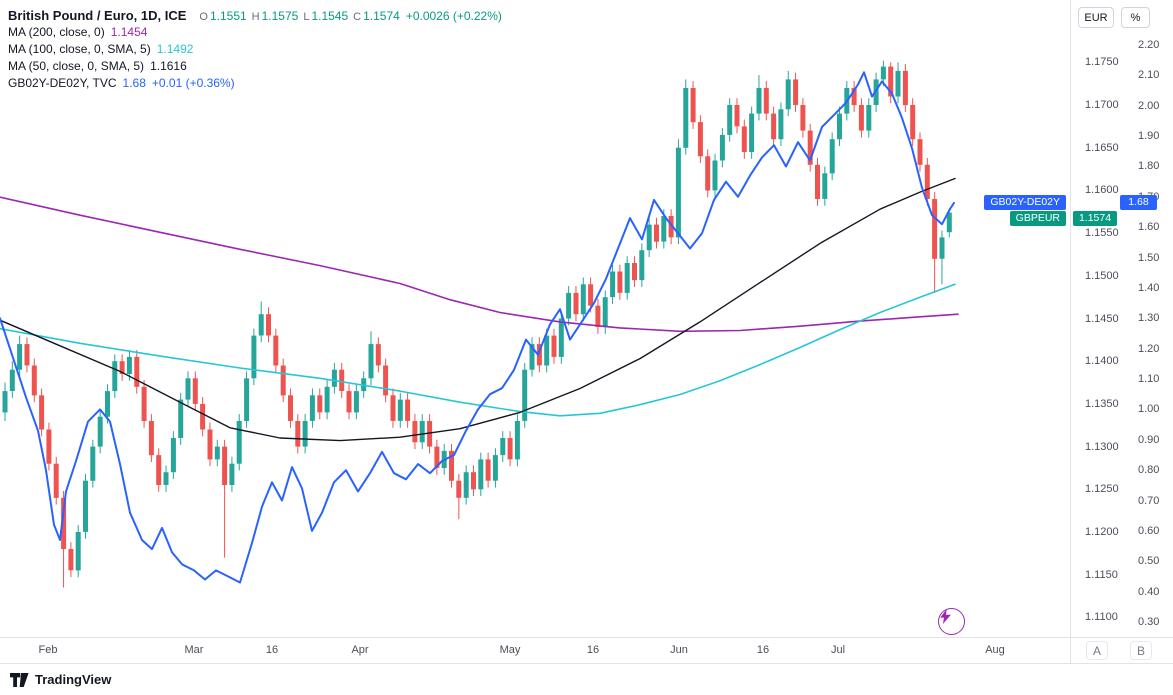 This screenshot has height=695, width=1173. Describe the element at coordinates (535, 650) in the screenshot. I see `time-axis: Feb Mar 16 Apr May 16 Jun 16 Jul Aug` at that location.